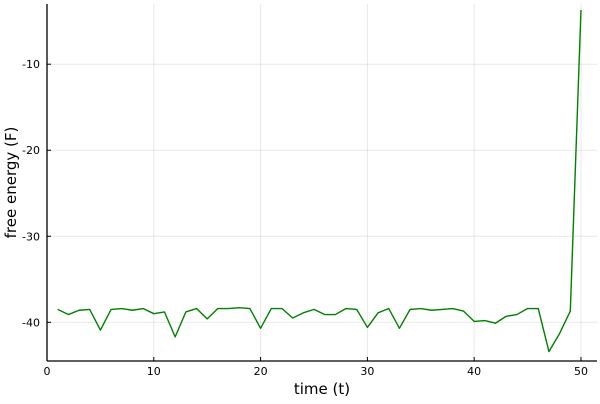  What do you see at coordinates (31, 322) in the screenshot?
I see `y-tick-label: -40` at bounding box center [31, 322].